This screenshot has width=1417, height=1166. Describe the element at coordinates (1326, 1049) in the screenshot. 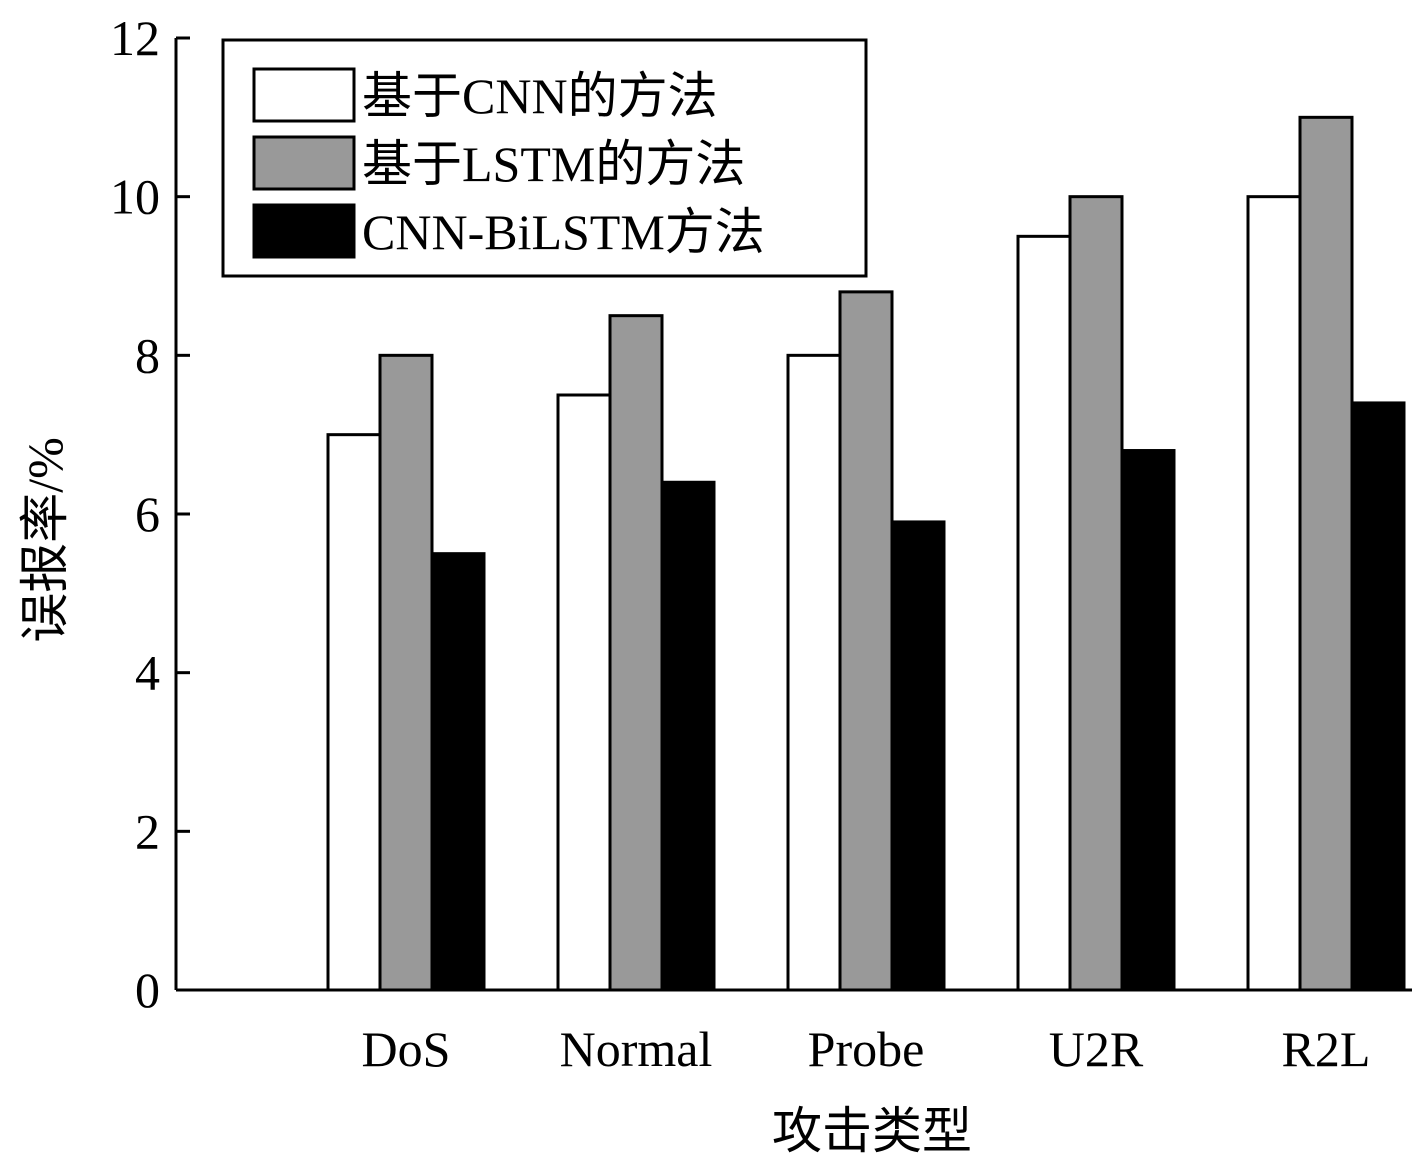

I see `x-category-label: R2L` at that location.